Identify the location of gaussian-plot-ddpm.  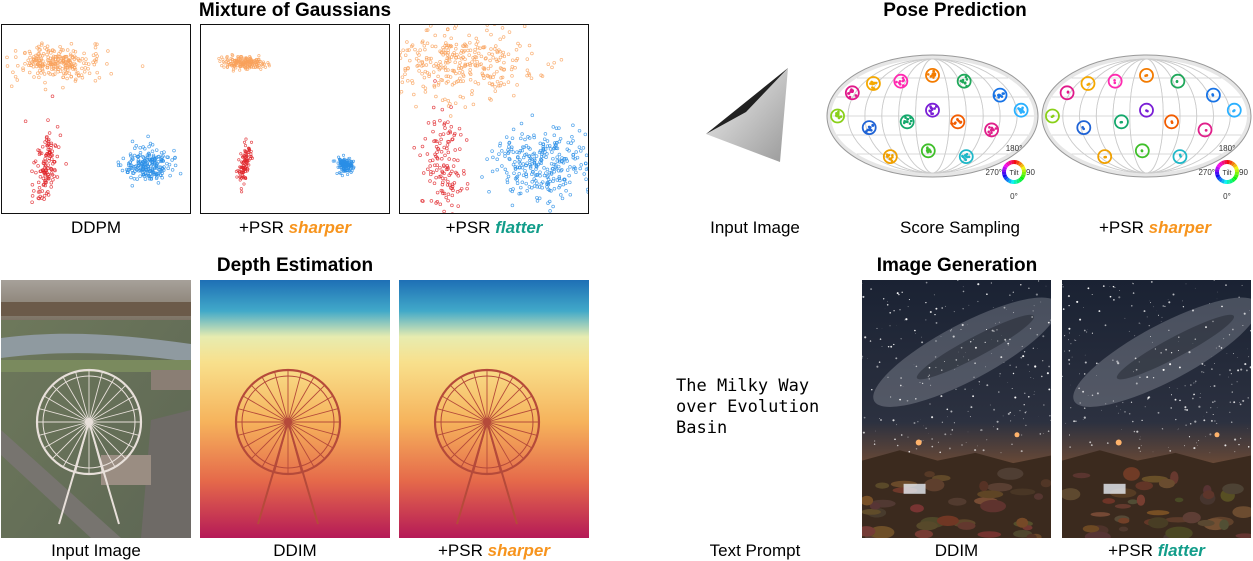
(96, 119).